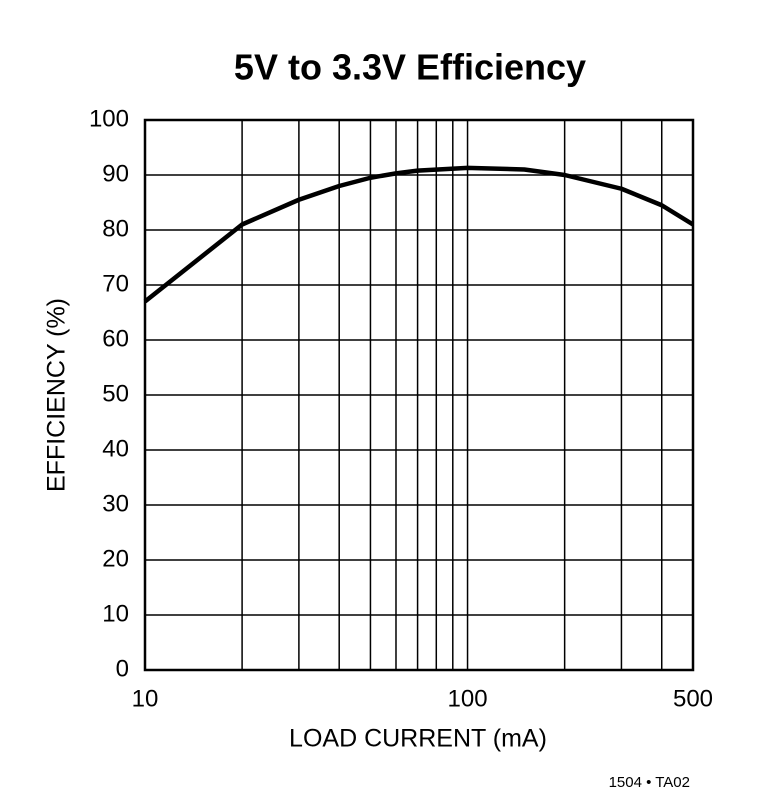 The height and width of the screenshot is (807, 782). Describe the element at coordinates (115, 613) in the screenshot. I see `y-tick-label: 10` at that location.